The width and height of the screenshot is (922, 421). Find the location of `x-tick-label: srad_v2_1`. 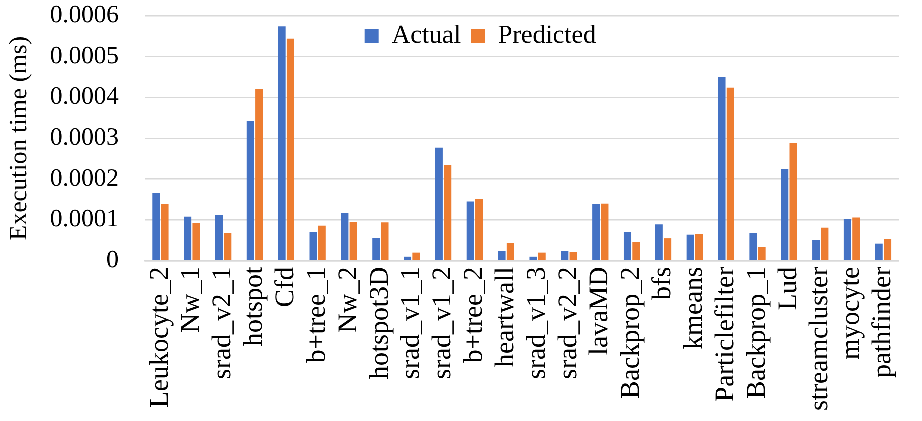

x-tick-label: srad_v2_1 is located at coordinates (221, 323).